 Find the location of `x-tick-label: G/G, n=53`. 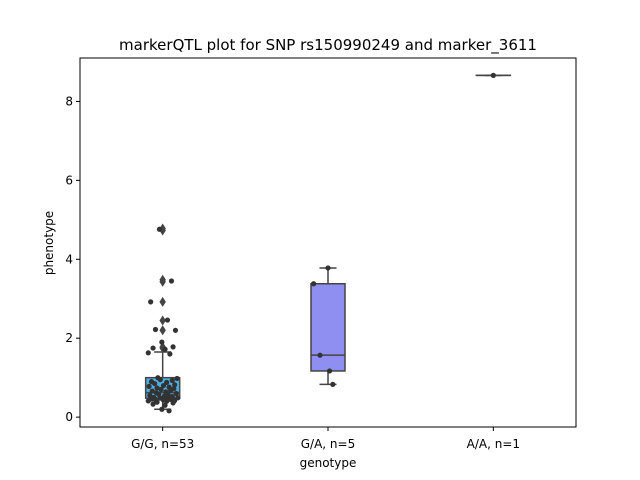

x-tick-label: G/G, n=53 is located at coordinates (162, 444).